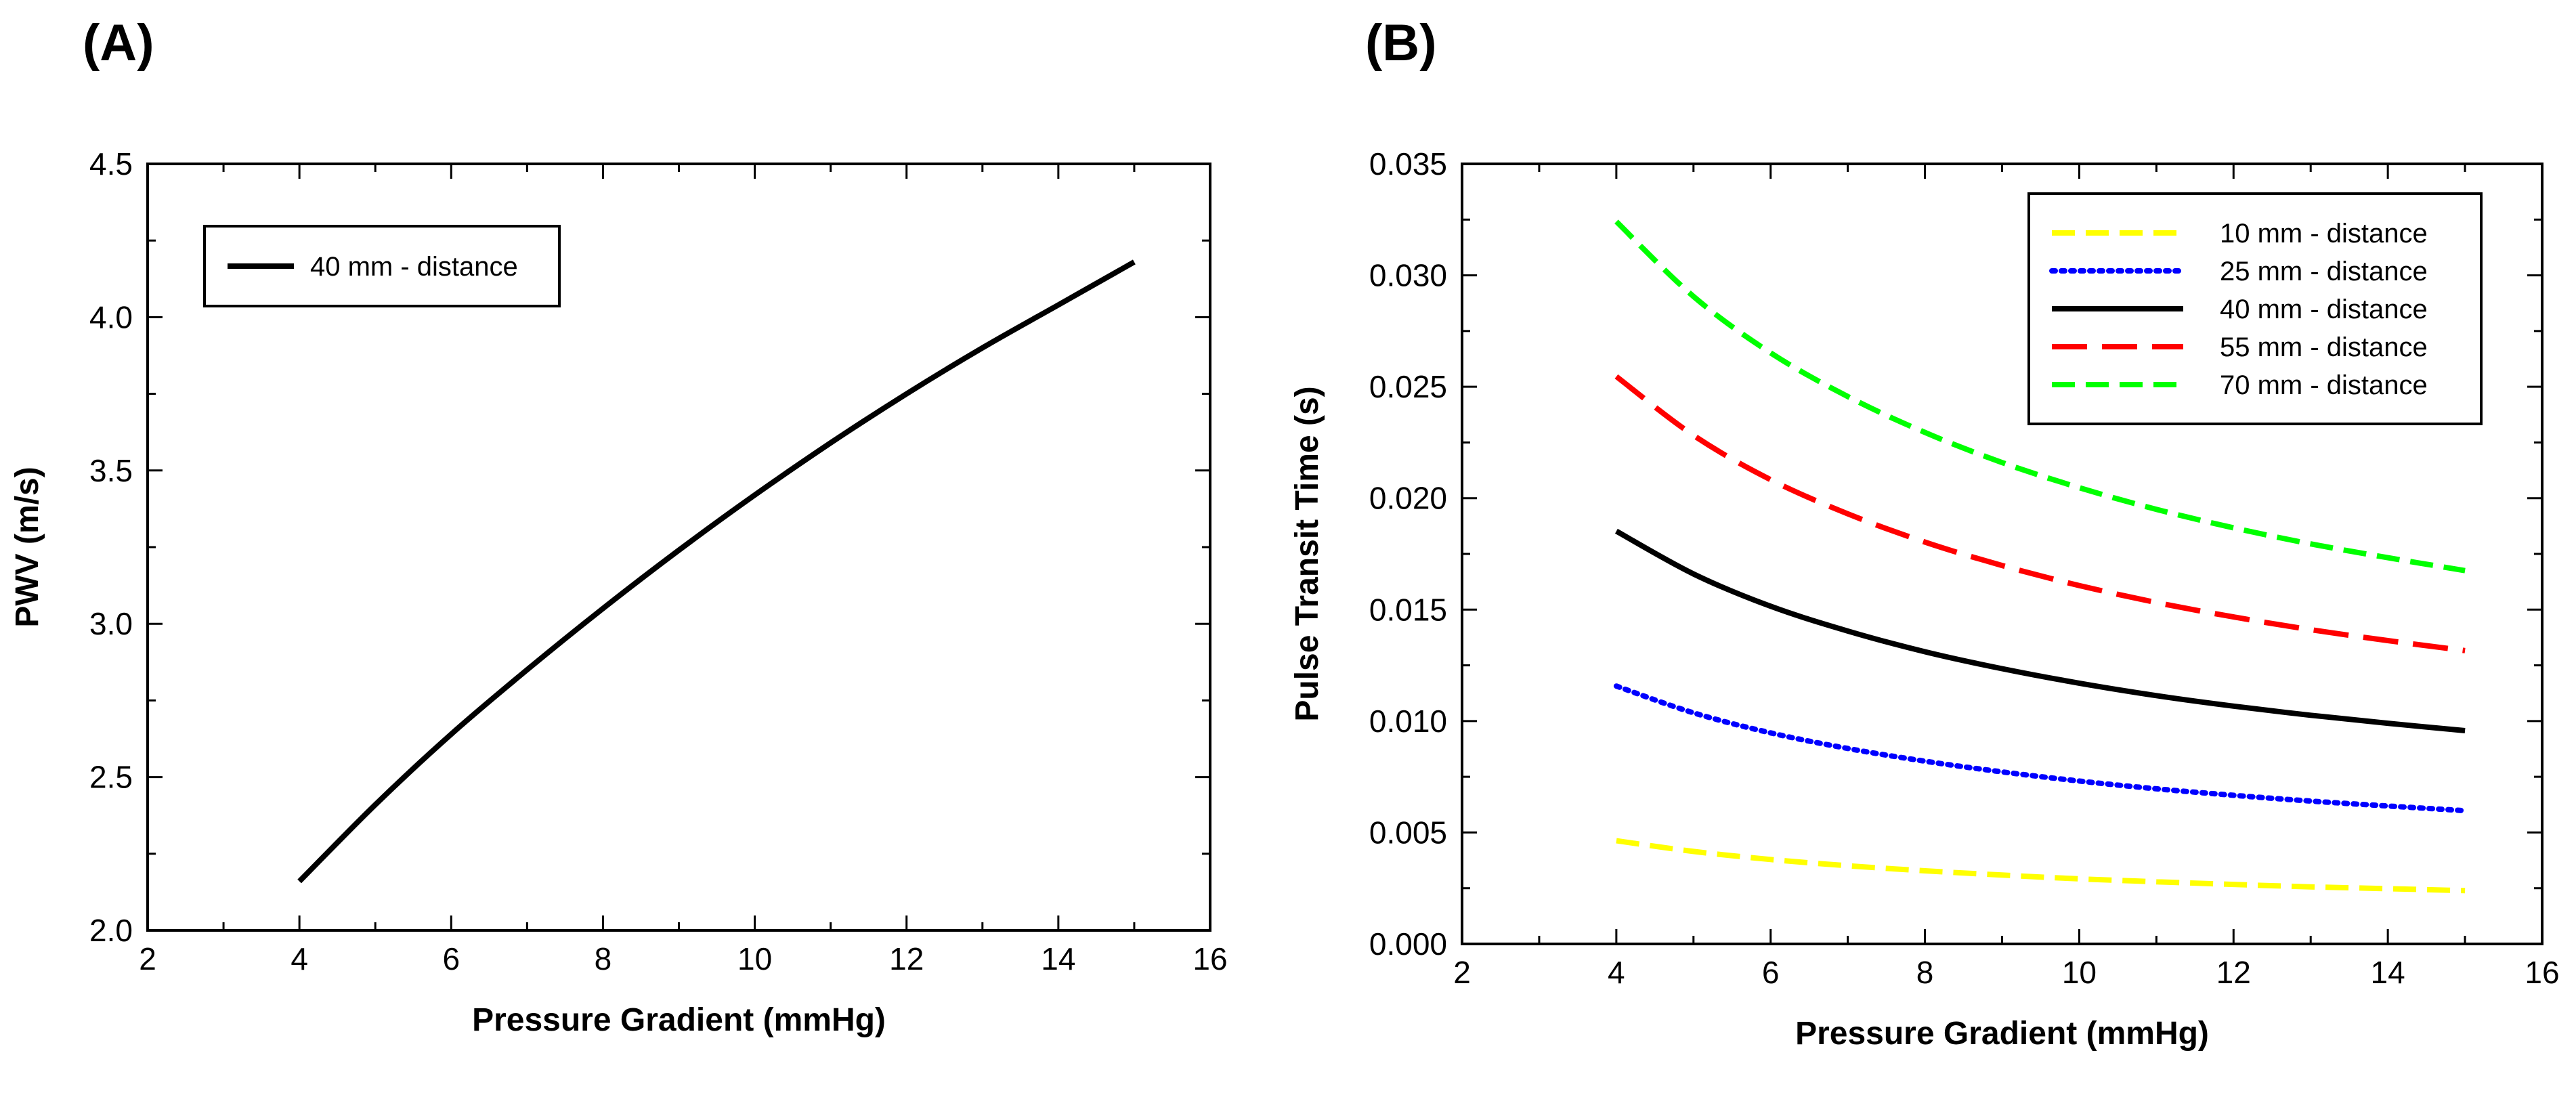 This screenshot has width=2576, height=1099. Describe the element at coordinates (754, 958) in the screenshot. I see `x-tick-label-a: 10` at that location.